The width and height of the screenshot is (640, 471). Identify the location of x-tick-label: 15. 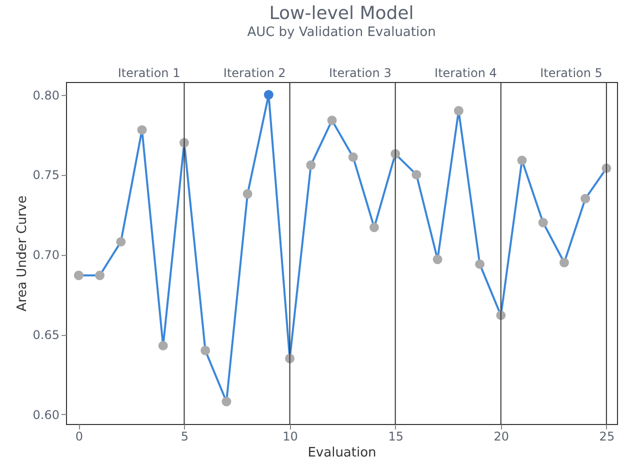
(396, 437).